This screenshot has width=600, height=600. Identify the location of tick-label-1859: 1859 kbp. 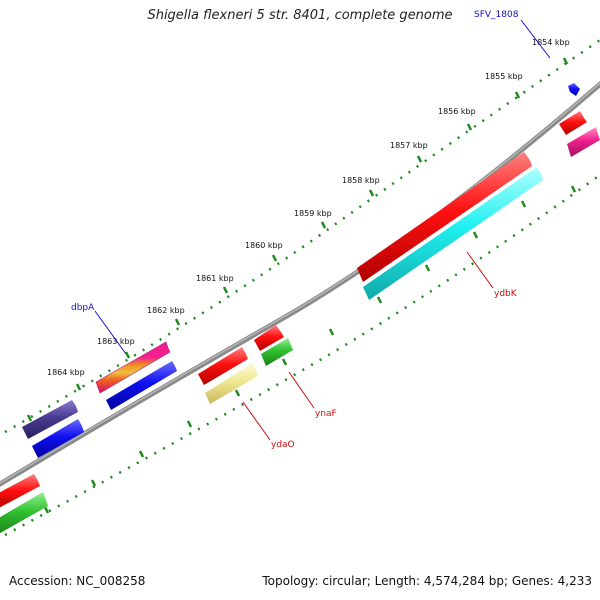
(313, 213).